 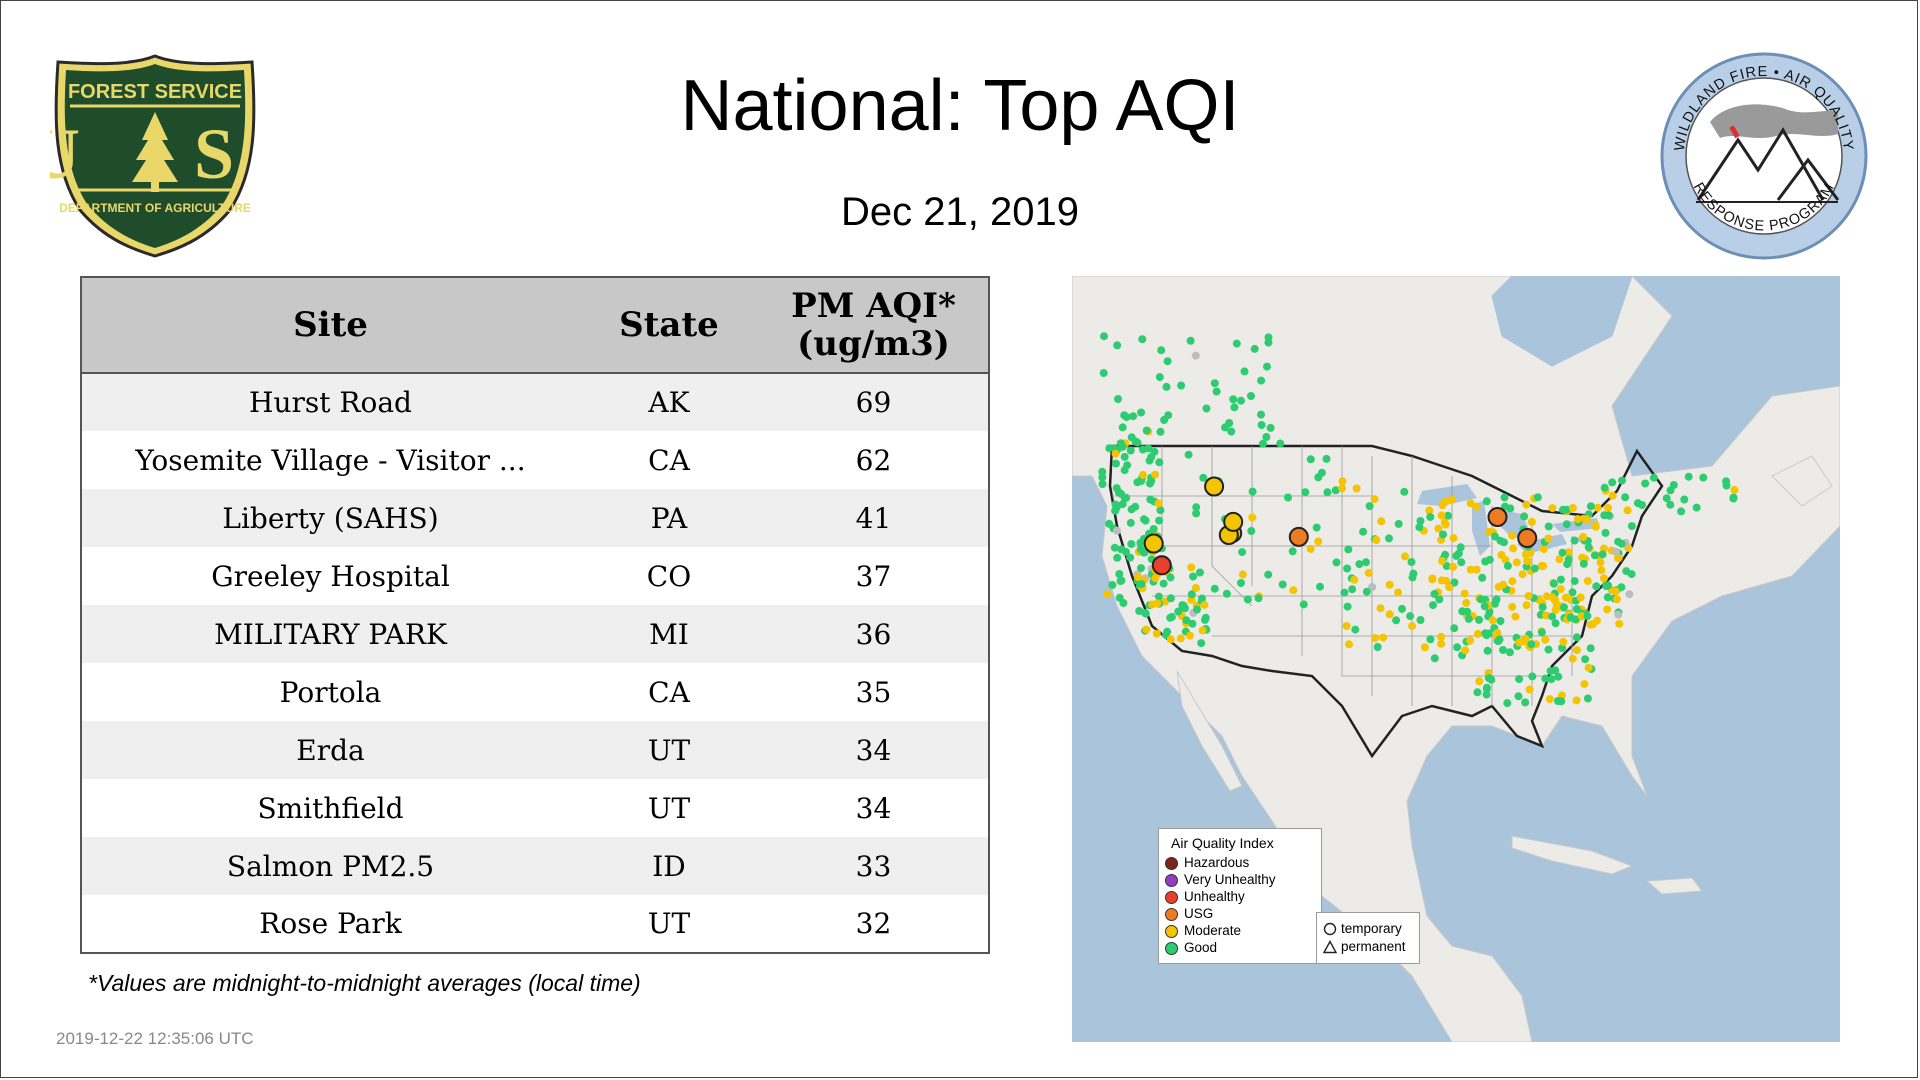 I want to click on cell-site: Salmon PM2.5, so click(x=330, y=866).